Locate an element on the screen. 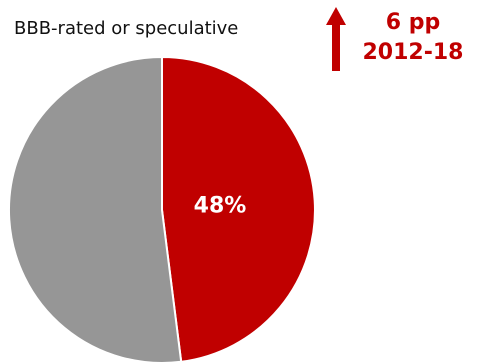  annotation-line-2: 2012-18 is located at coordinates (413, 52).